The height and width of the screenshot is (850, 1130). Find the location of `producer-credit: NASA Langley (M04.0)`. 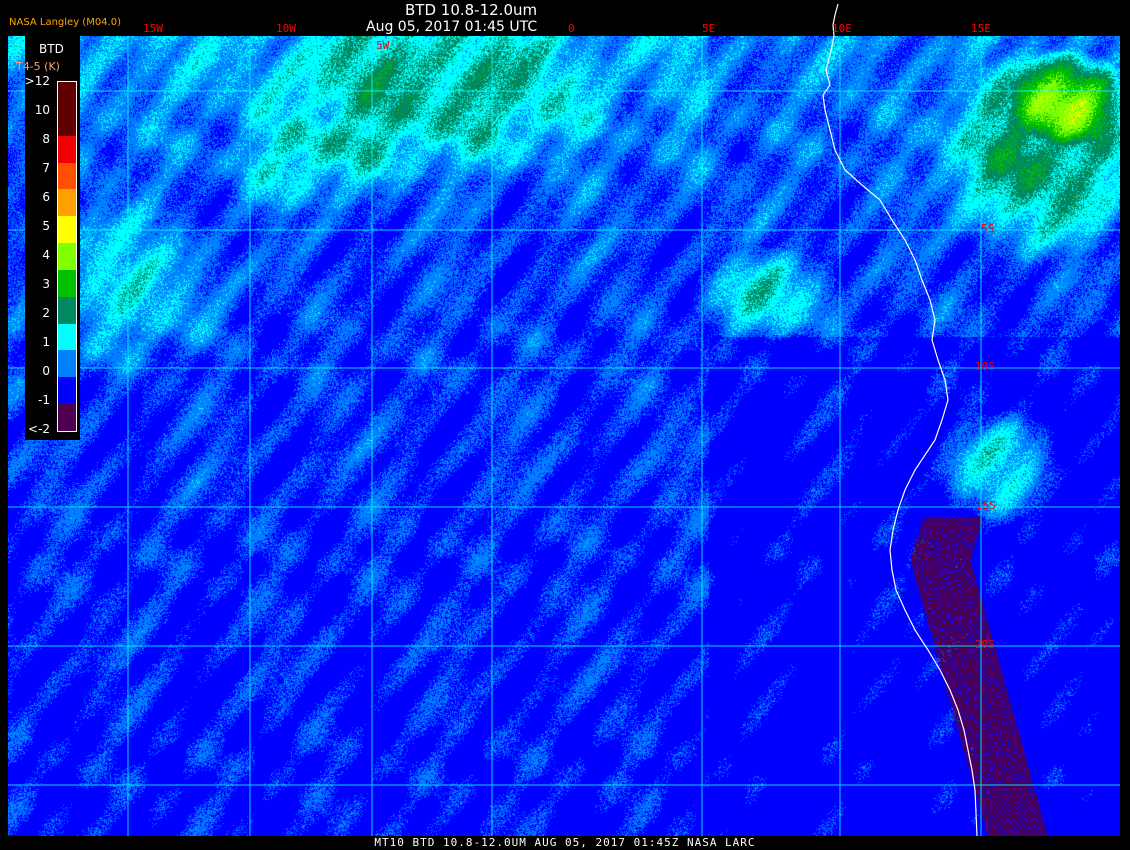

producer-credit: NASA Langley (M04.0) is located at coordinates (65, 22).